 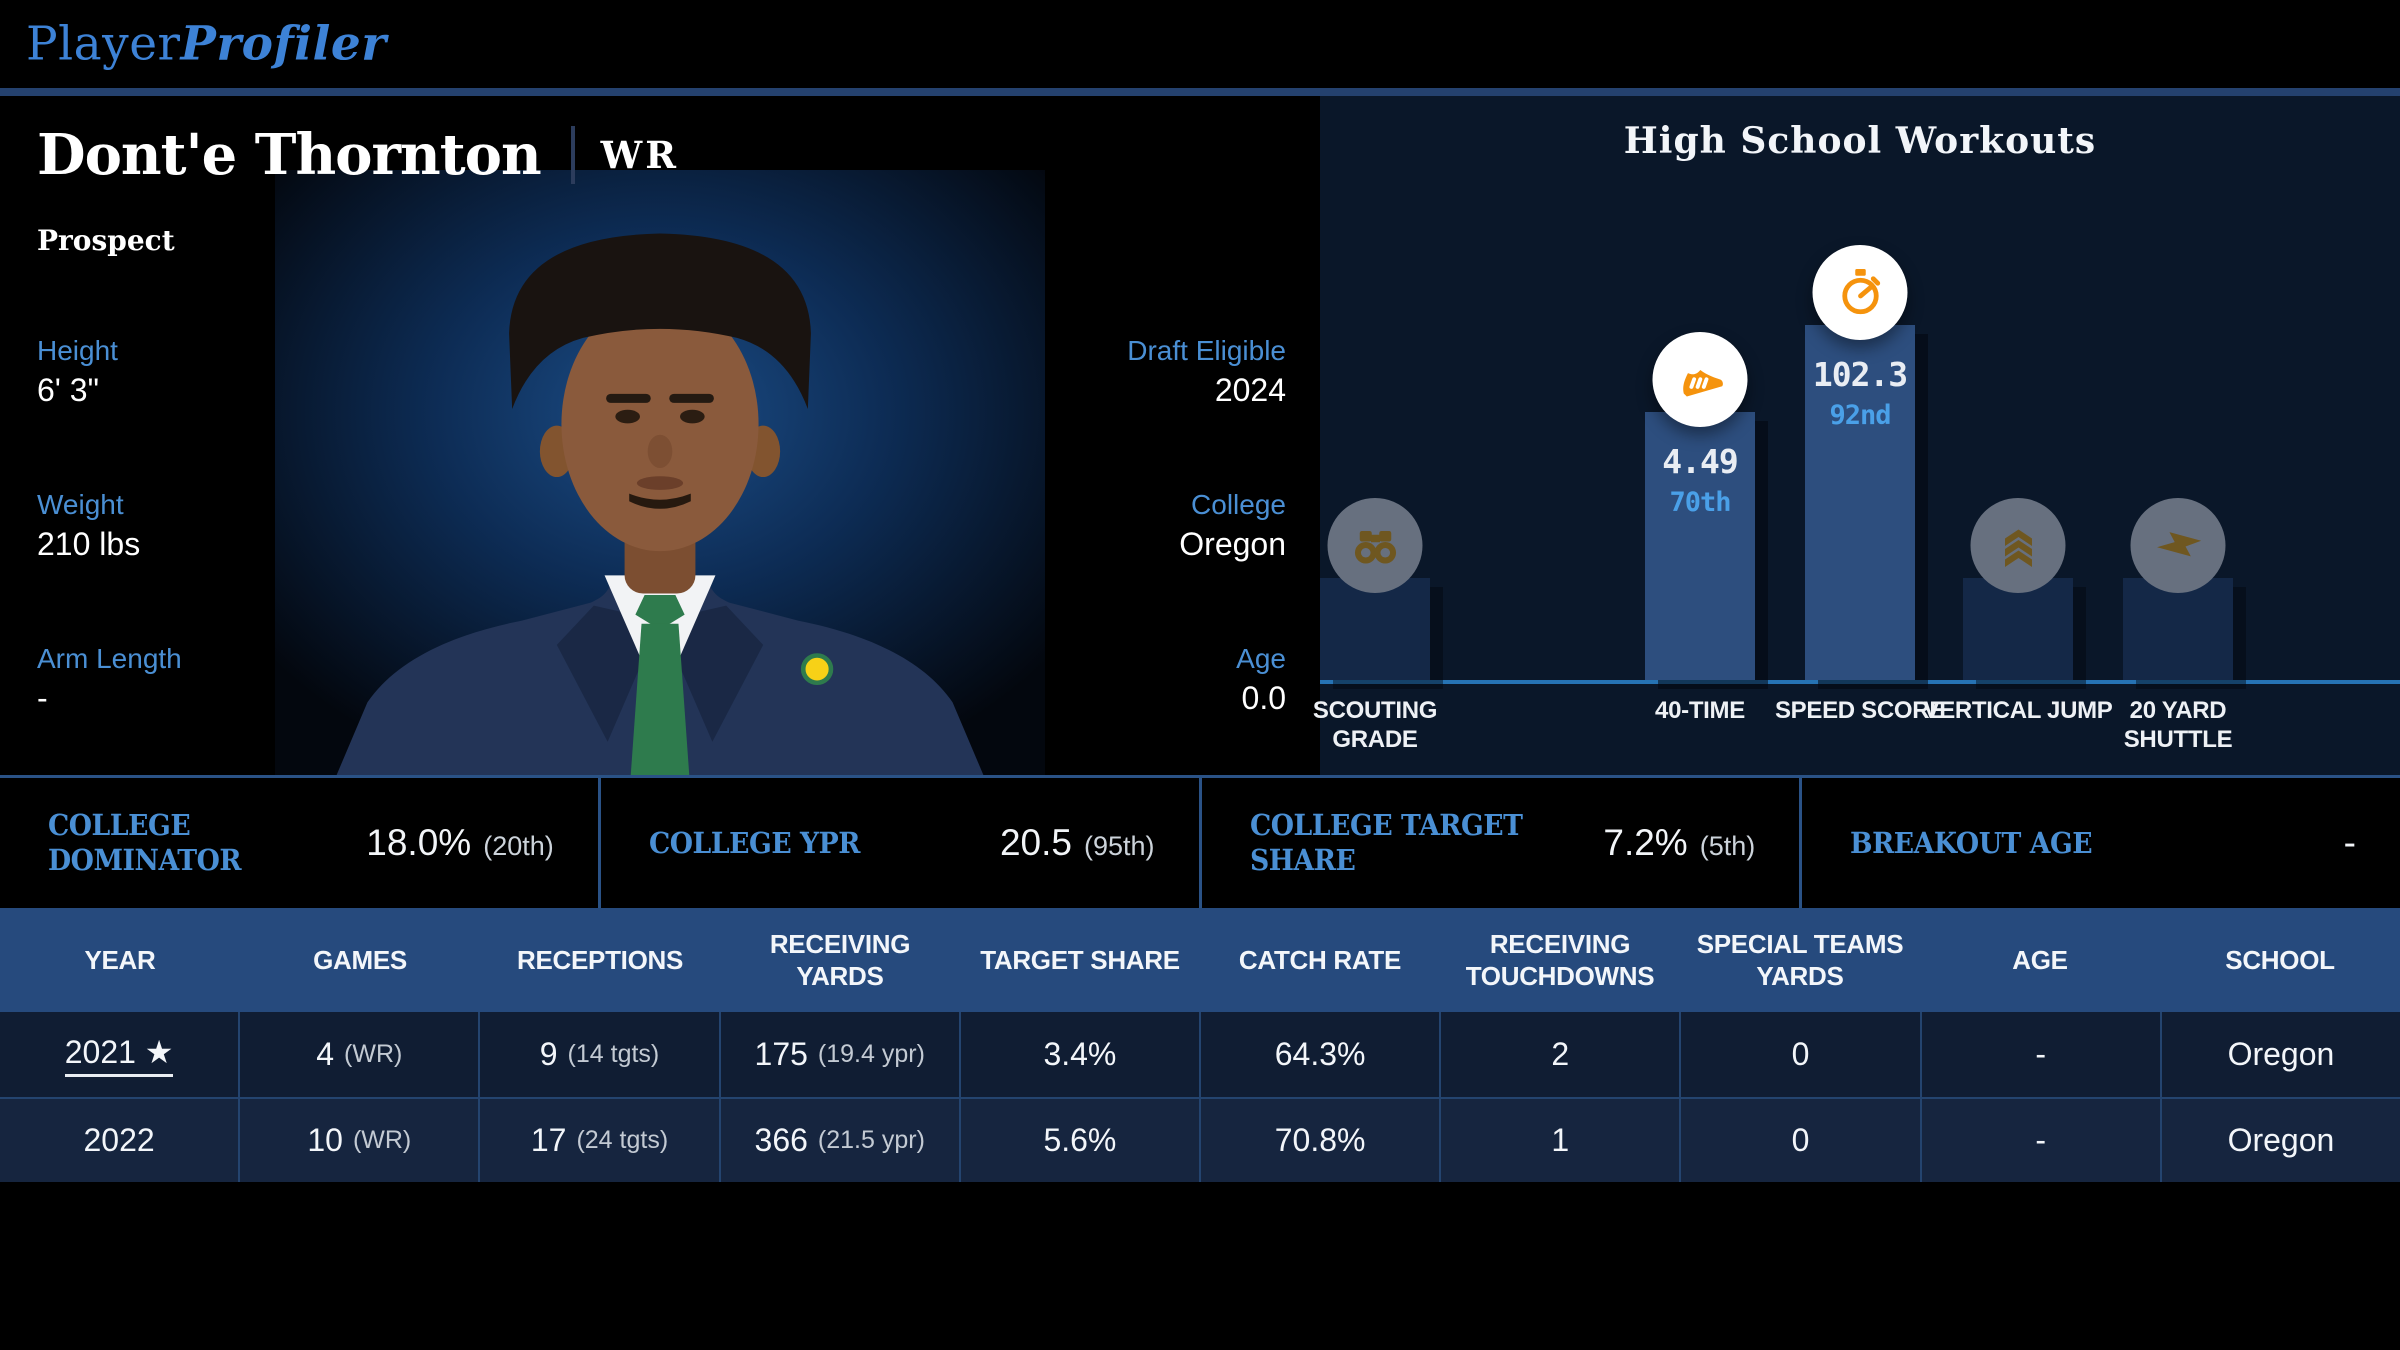 I want to click on bio-arm-length-value: -, so click(x=42, y=698).